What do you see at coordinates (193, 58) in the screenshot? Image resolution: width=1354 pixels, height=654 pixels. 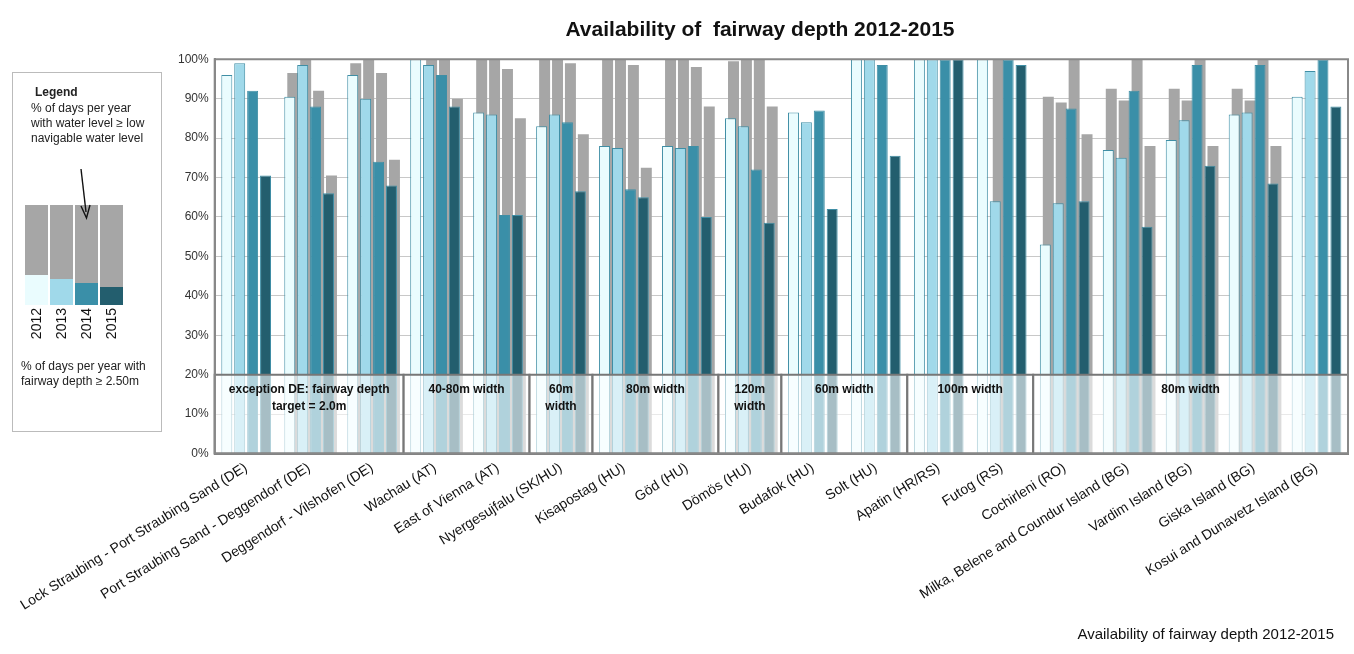 I see `y-tick-label: 100%` at bounding box center [193, 58].